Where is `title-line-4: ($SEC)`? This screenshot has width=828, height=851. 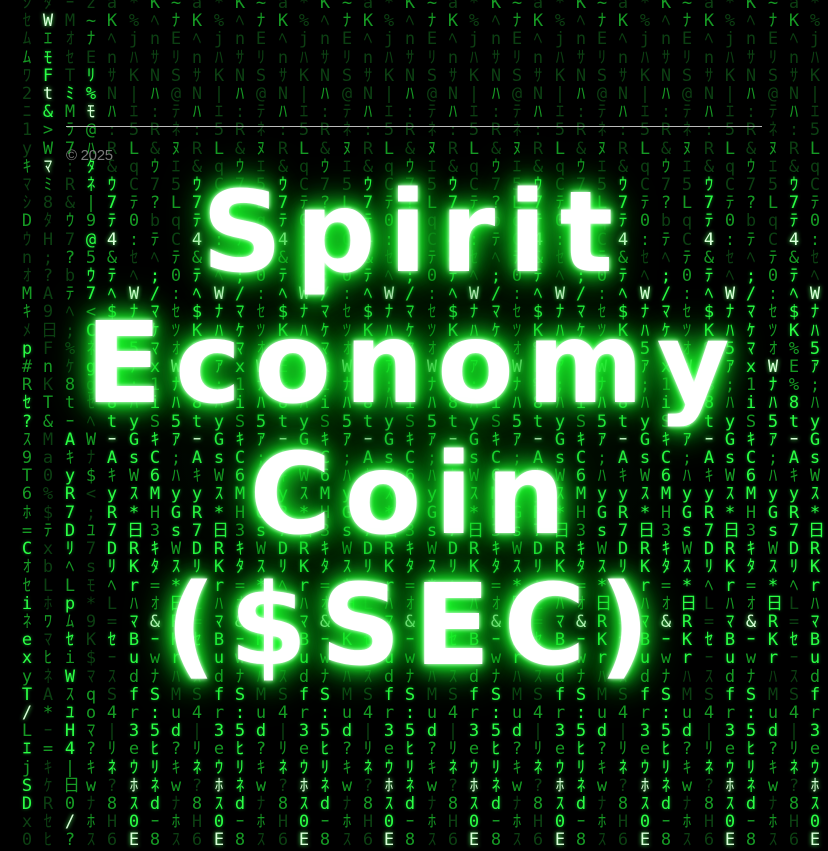
title-line-4: ($SEC) is located at coordinates (414, 626).